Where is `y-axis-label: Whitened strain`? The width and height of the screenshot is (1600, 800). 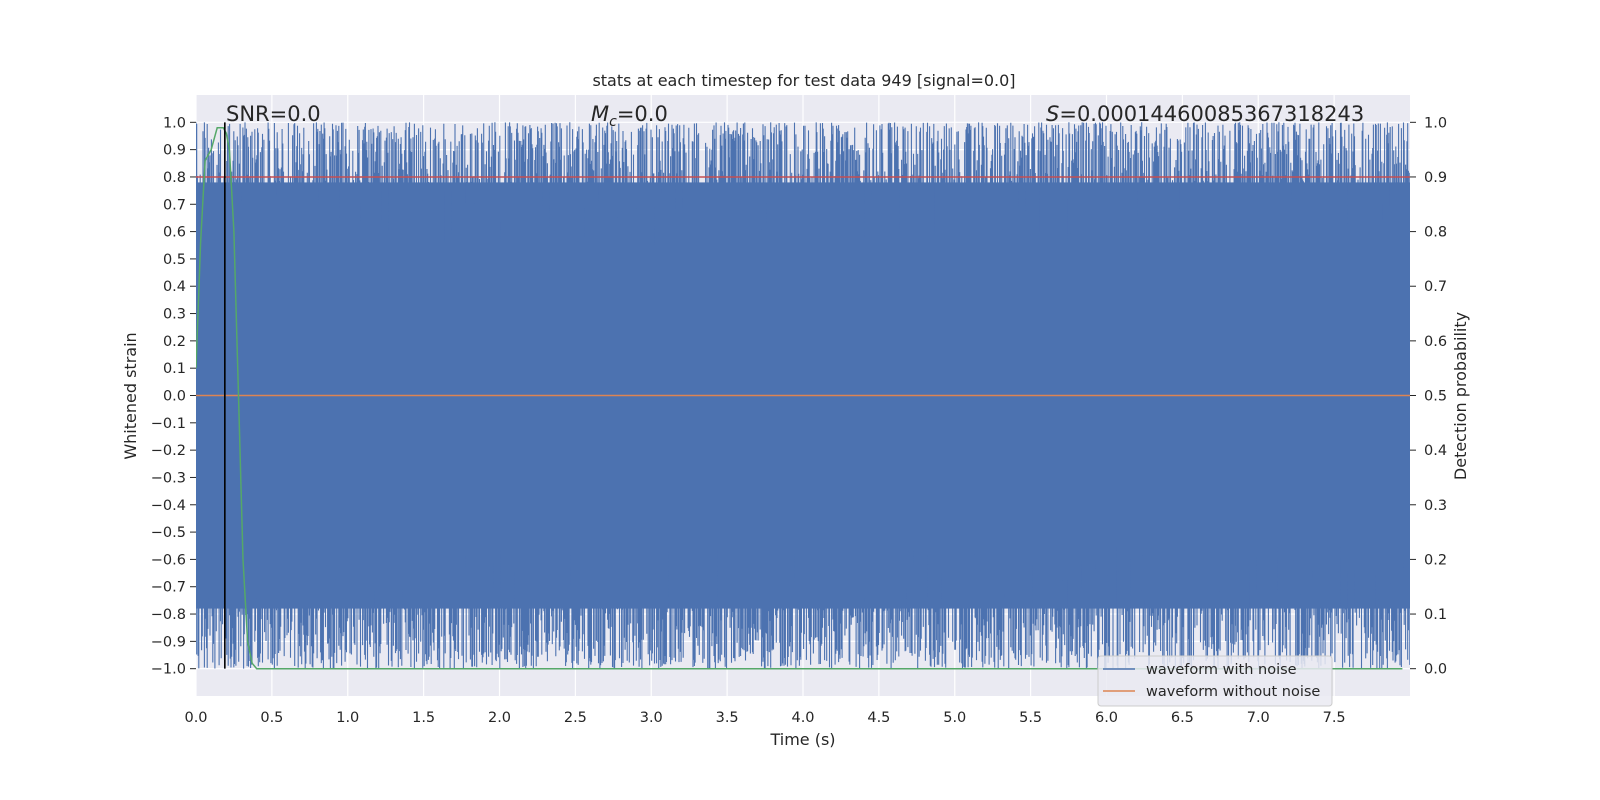
y-axis-label: Whitened strain is located at coordinates (130, 395).